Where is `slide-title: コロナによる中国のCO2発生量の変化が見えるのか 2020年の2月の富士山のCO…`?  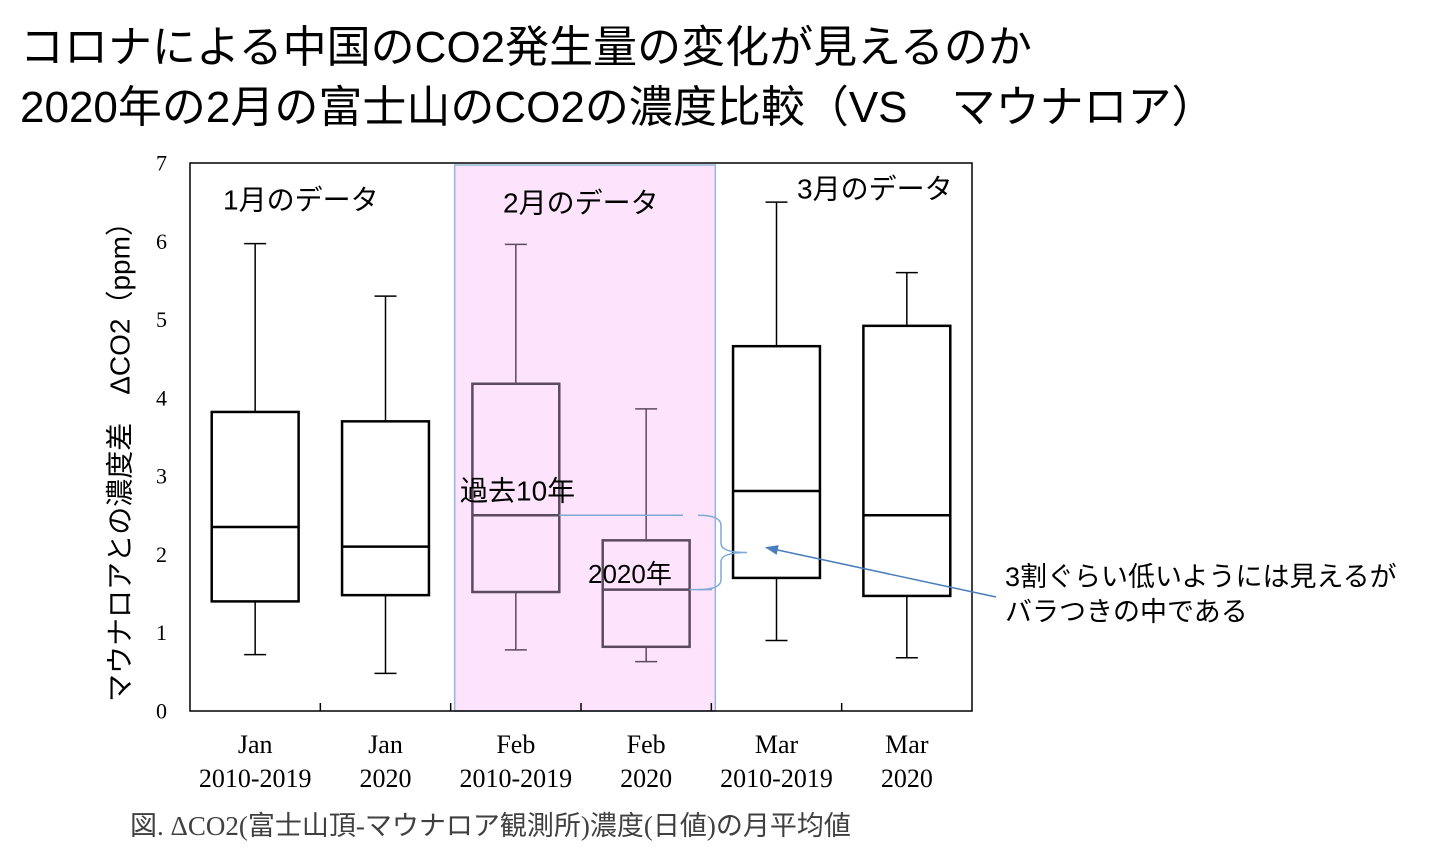 slide-title: コロナによる中国のCO2発生量の変化が見えるのか 2020年の2月の富士山のCO… is located at coordinates (618, 78).